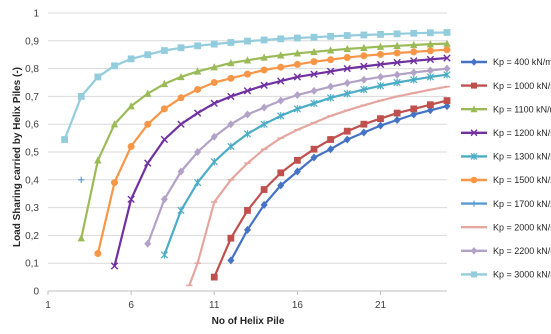 Image resolution: width=551 pixels, height=334 pixels. Describe the element at coordinates (506, 133) in the screenshot. I see `legend-entry: Kp = 1200 kN/m` at that location.